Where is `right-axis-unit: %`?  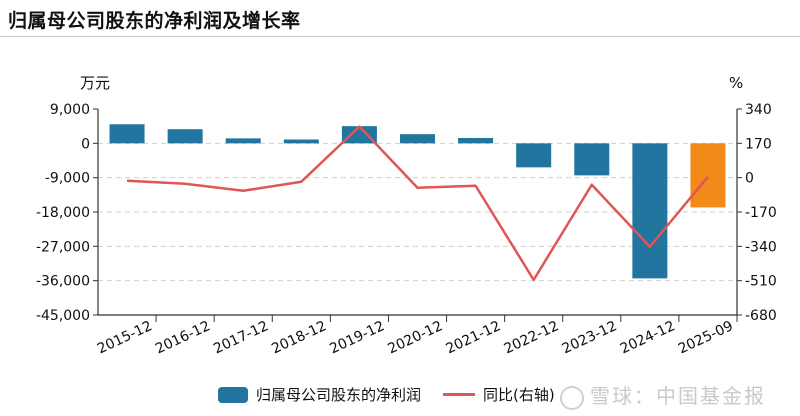 right-axis-unit: % is located at coordinates (736, 83).